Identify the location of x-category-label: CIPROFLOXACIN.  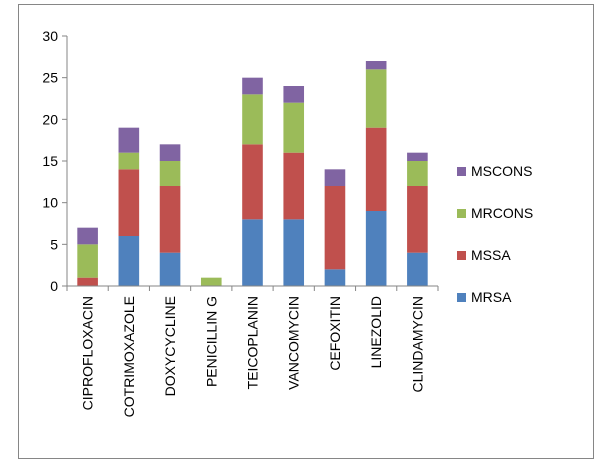
(88, 353).